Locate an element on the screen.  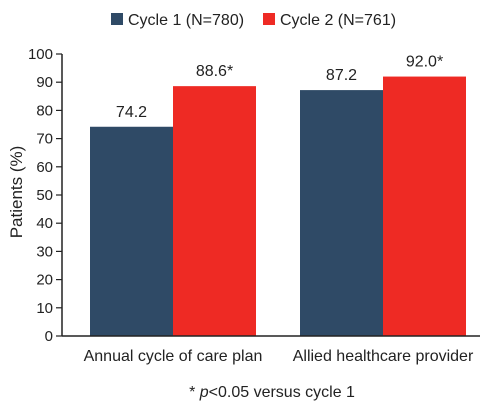
y-tick-label-60: 60 is located at coordinates (44, 167).